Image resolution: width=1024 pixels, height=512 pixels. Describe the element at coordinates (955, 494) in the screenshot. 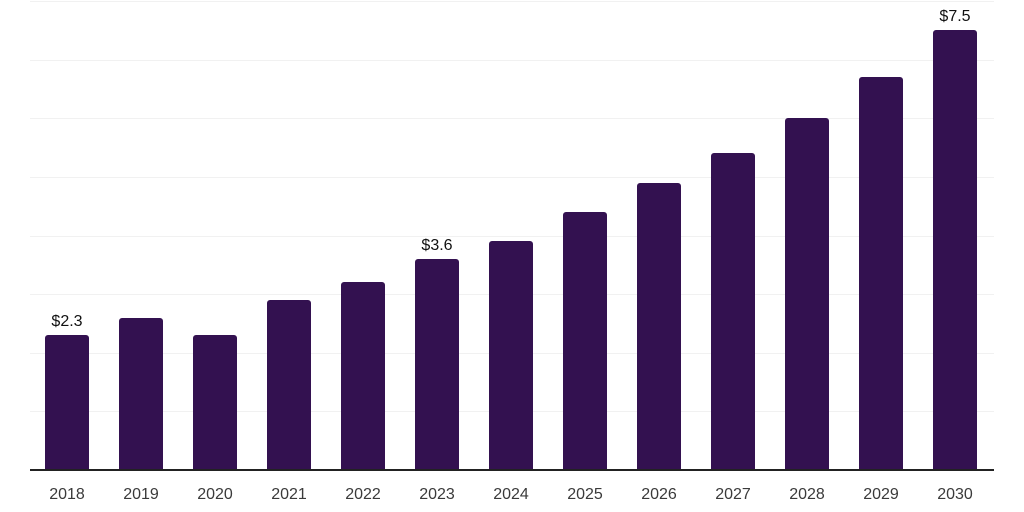

I see `x-tick-2030: 2030` at that location.